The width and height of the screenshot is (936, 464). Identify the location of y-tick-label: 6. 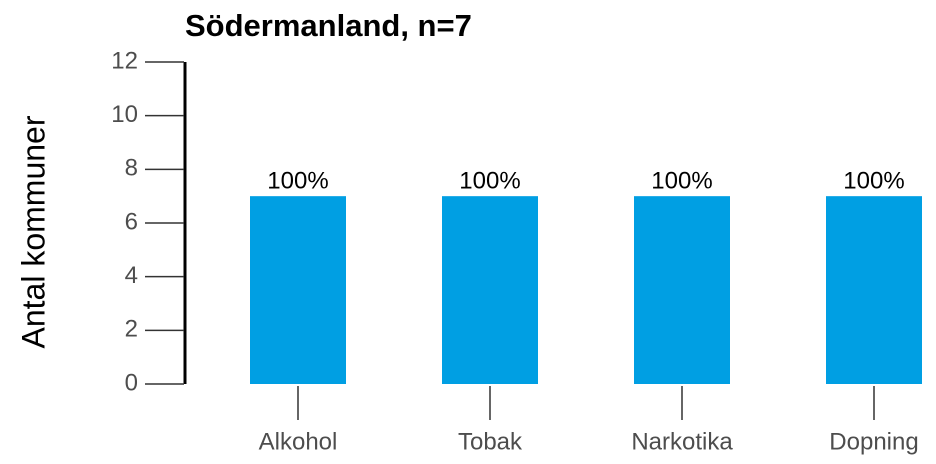
(131, 221).